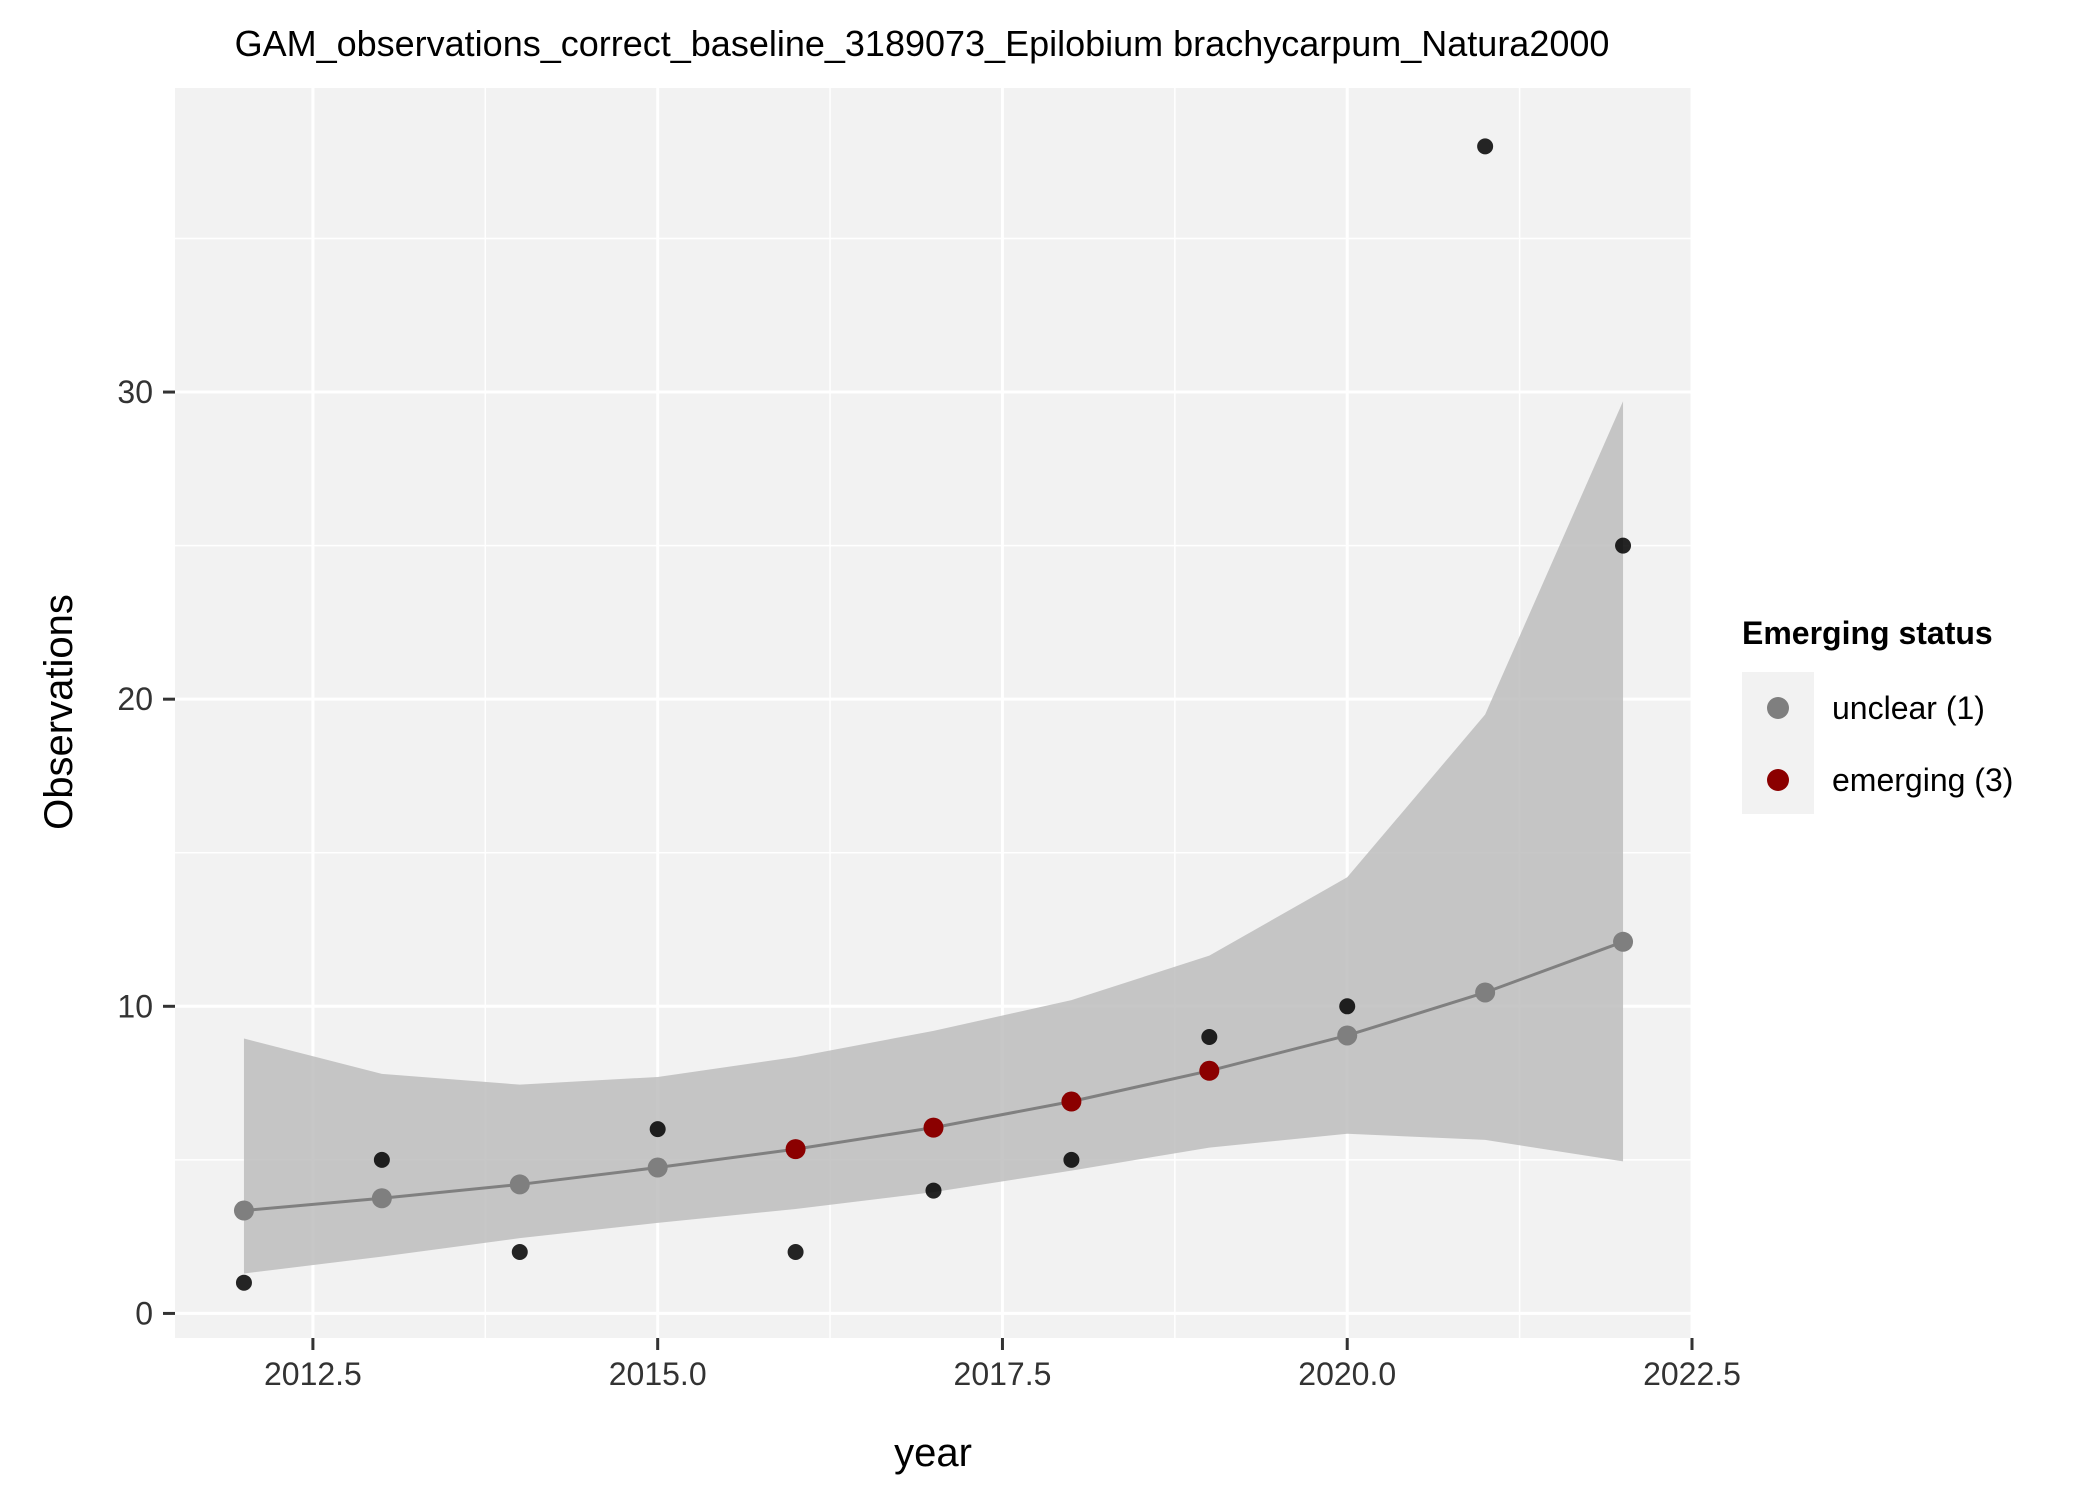 The image size is (2100, 1499). What do you see at coordinates (1867, 633) in the screenshot?
I see `legend-title: Emerging status` at bounding box center [1867, 633].